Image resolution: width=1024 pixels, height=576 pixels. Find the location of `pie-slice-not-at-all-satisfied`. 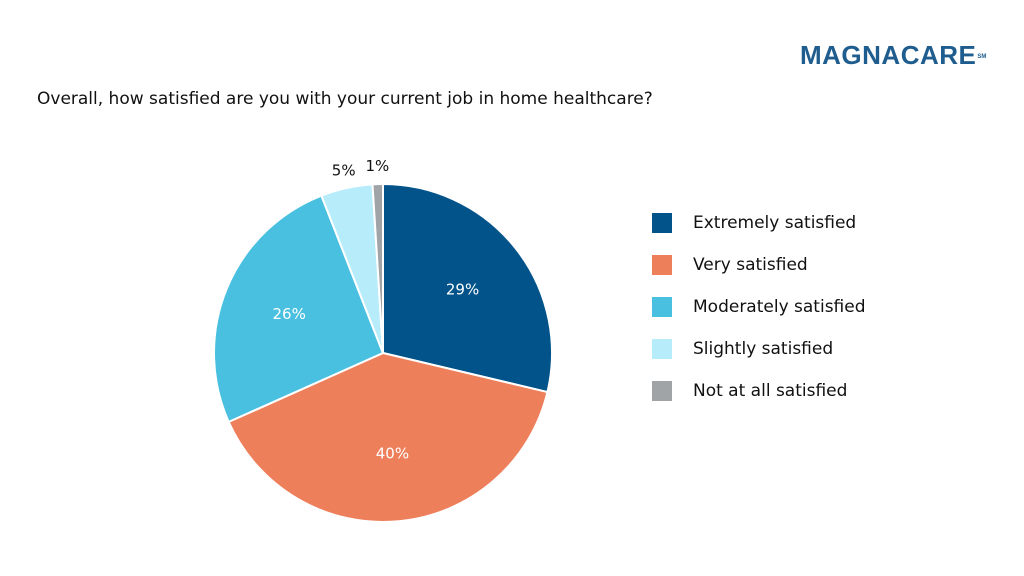

pie-slice-not-at-all-satisfied is located at coordinates (377, 268).